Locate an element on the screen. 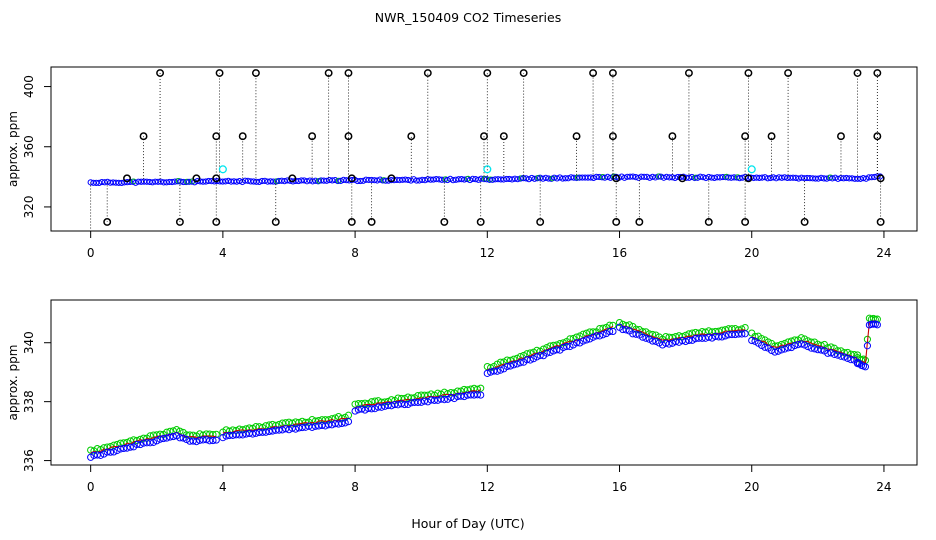 This screenshot has height=540, width=936. bottom-y-axis-label: approx. ppm is located at coordinates (13, 383).